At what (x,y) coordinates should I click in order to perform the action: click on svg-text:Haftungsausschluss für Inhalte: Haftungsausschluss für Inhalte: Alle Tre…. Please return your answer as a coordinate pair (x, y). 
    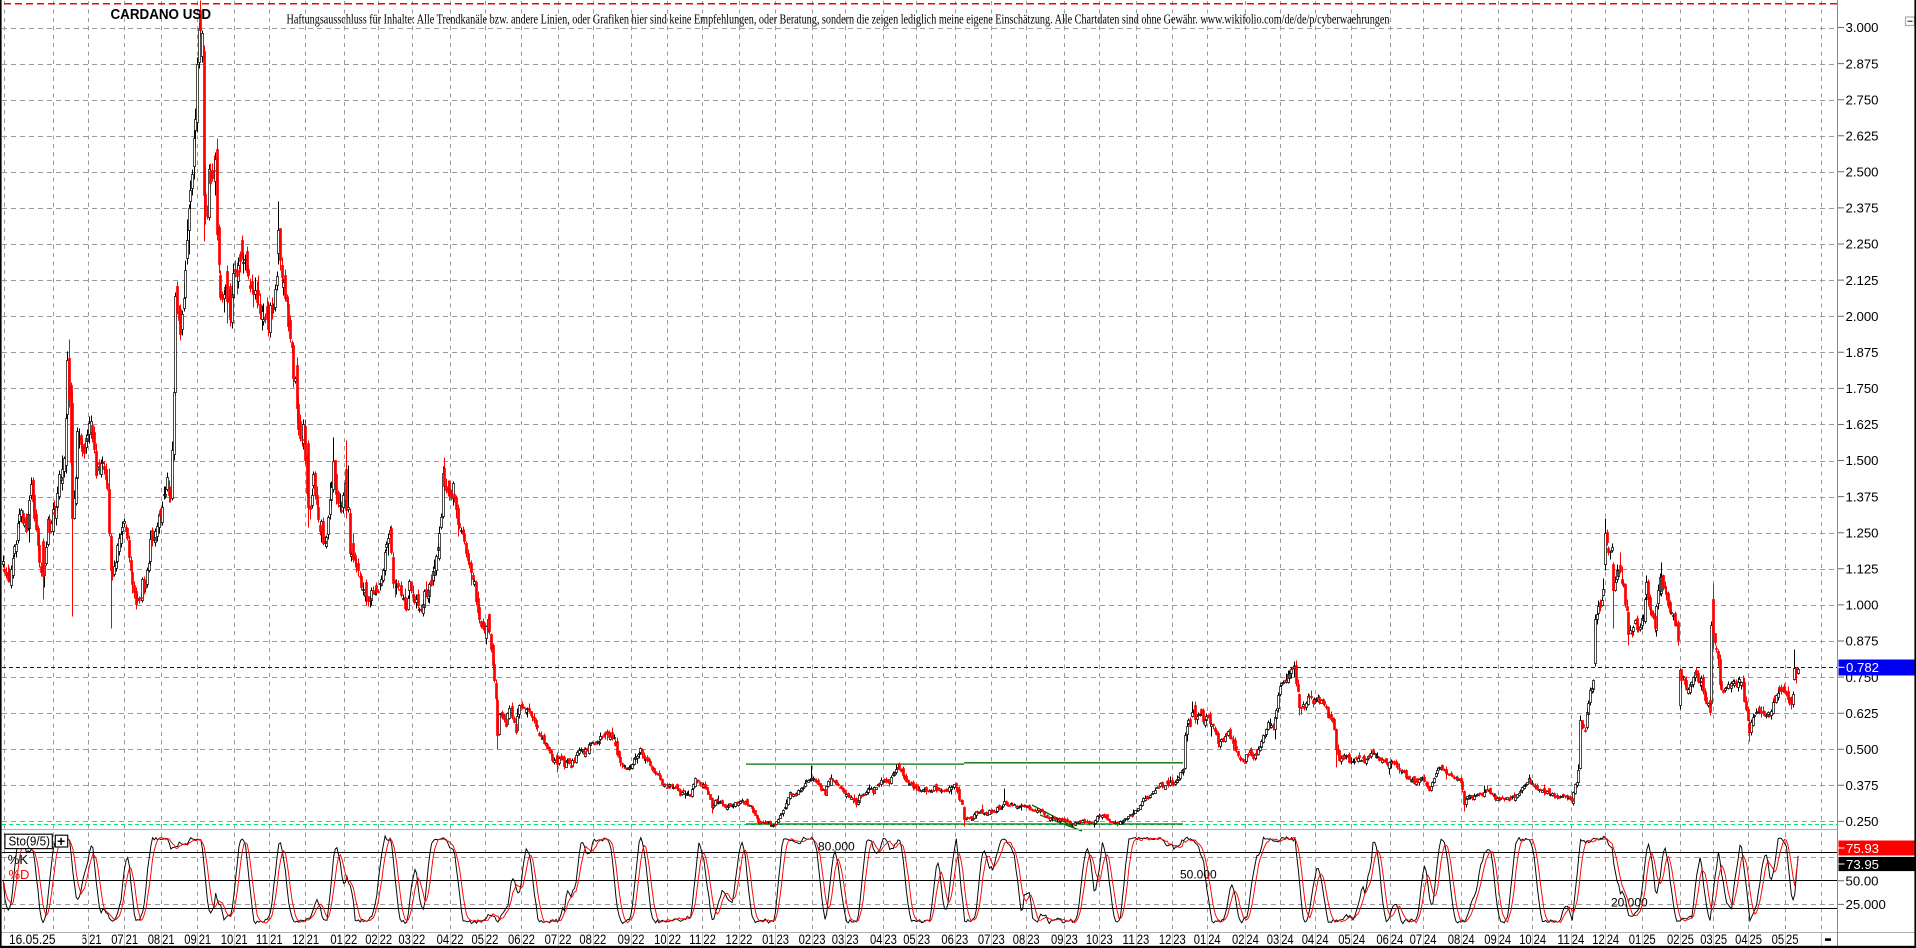
    Looking at the image, I should click on (838, 19).